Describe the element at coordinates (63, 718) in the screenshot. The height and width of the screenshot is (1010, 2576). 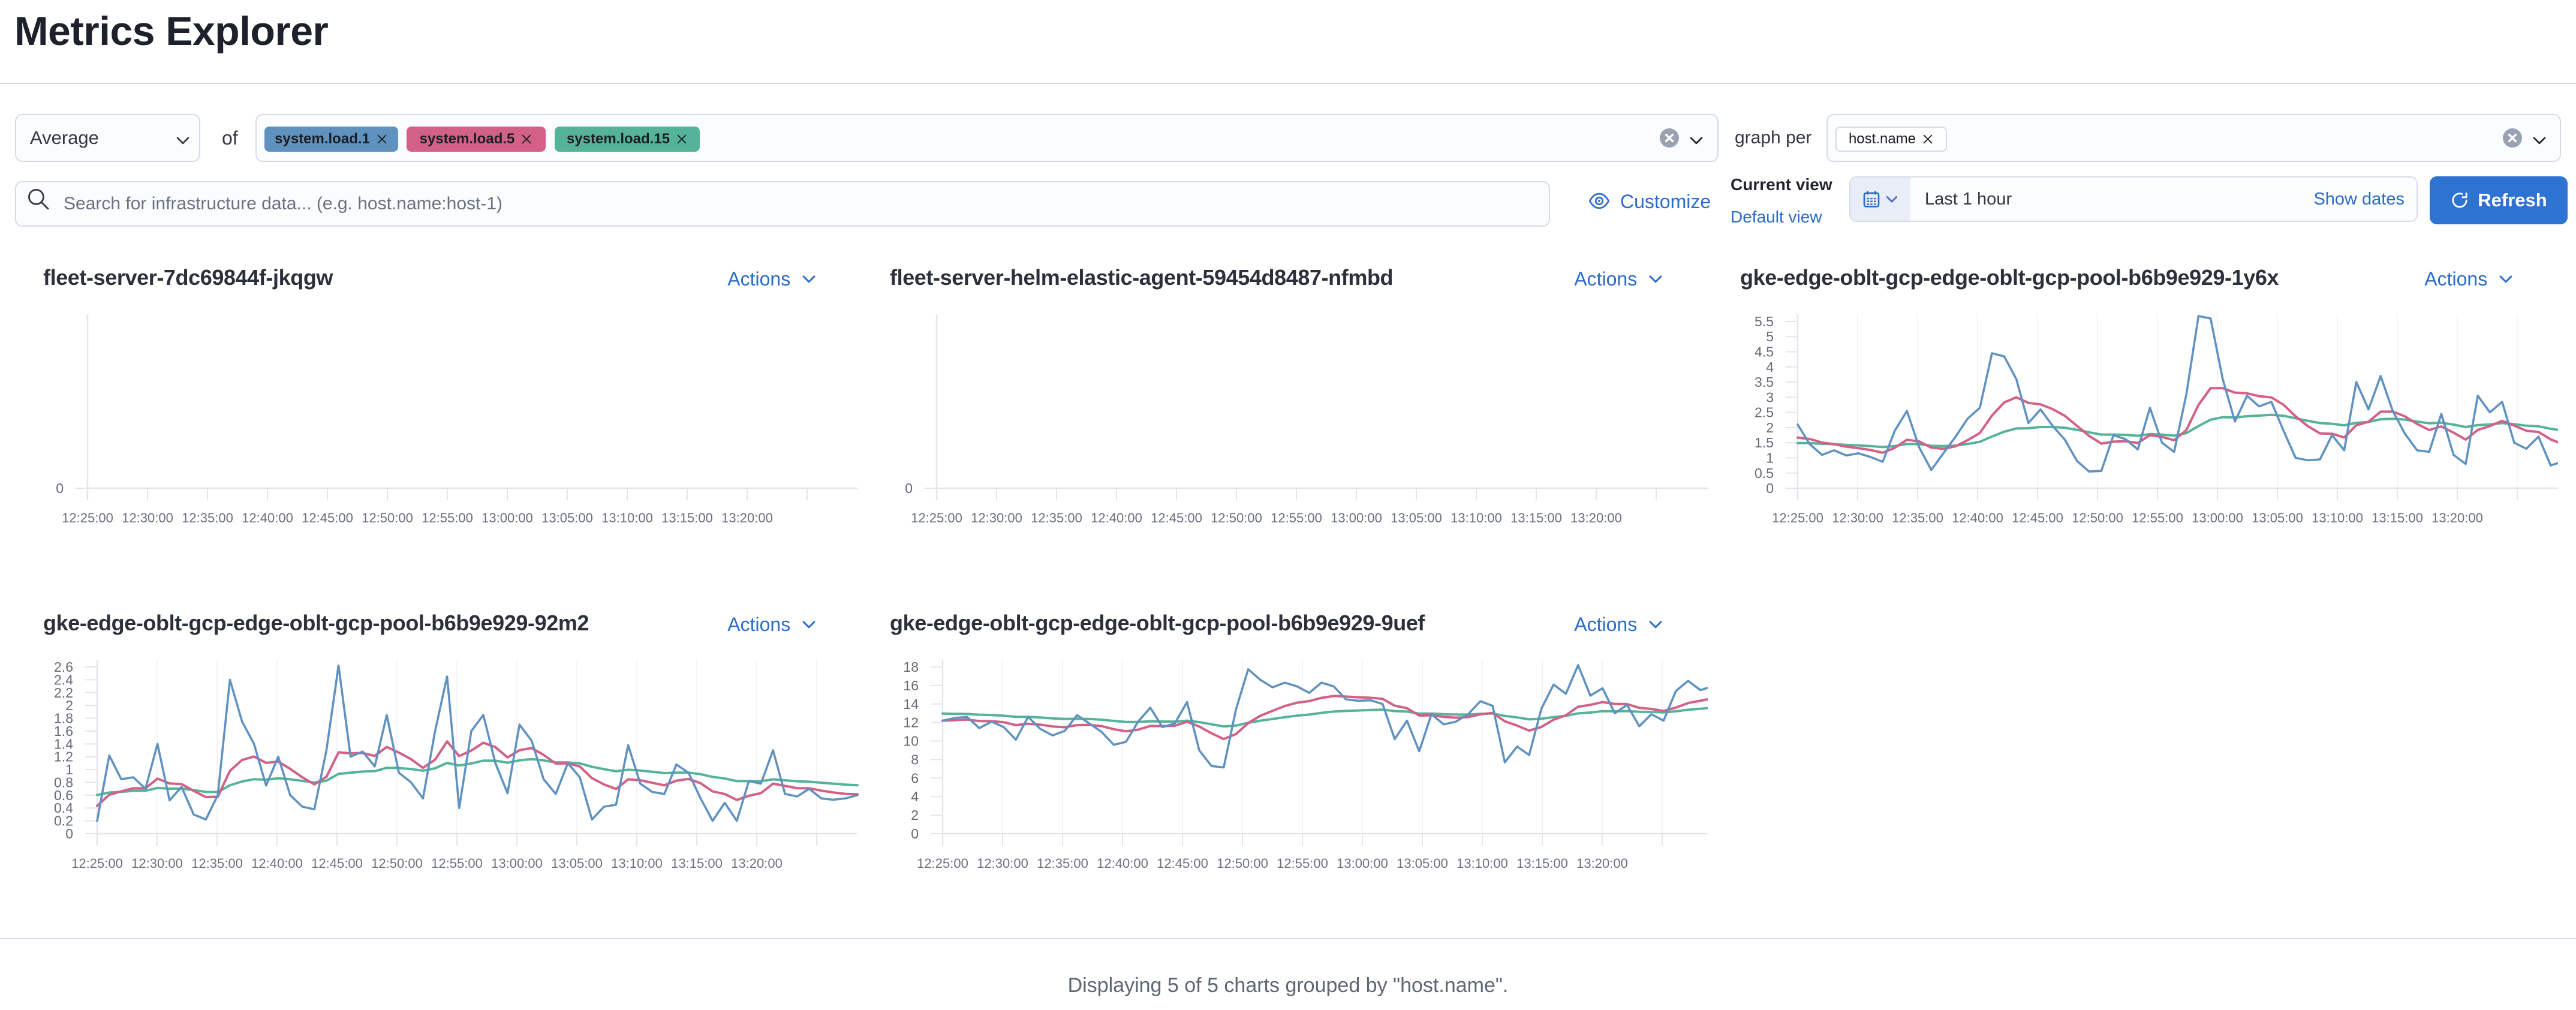
I see `svg-text: 1.8` at that location.